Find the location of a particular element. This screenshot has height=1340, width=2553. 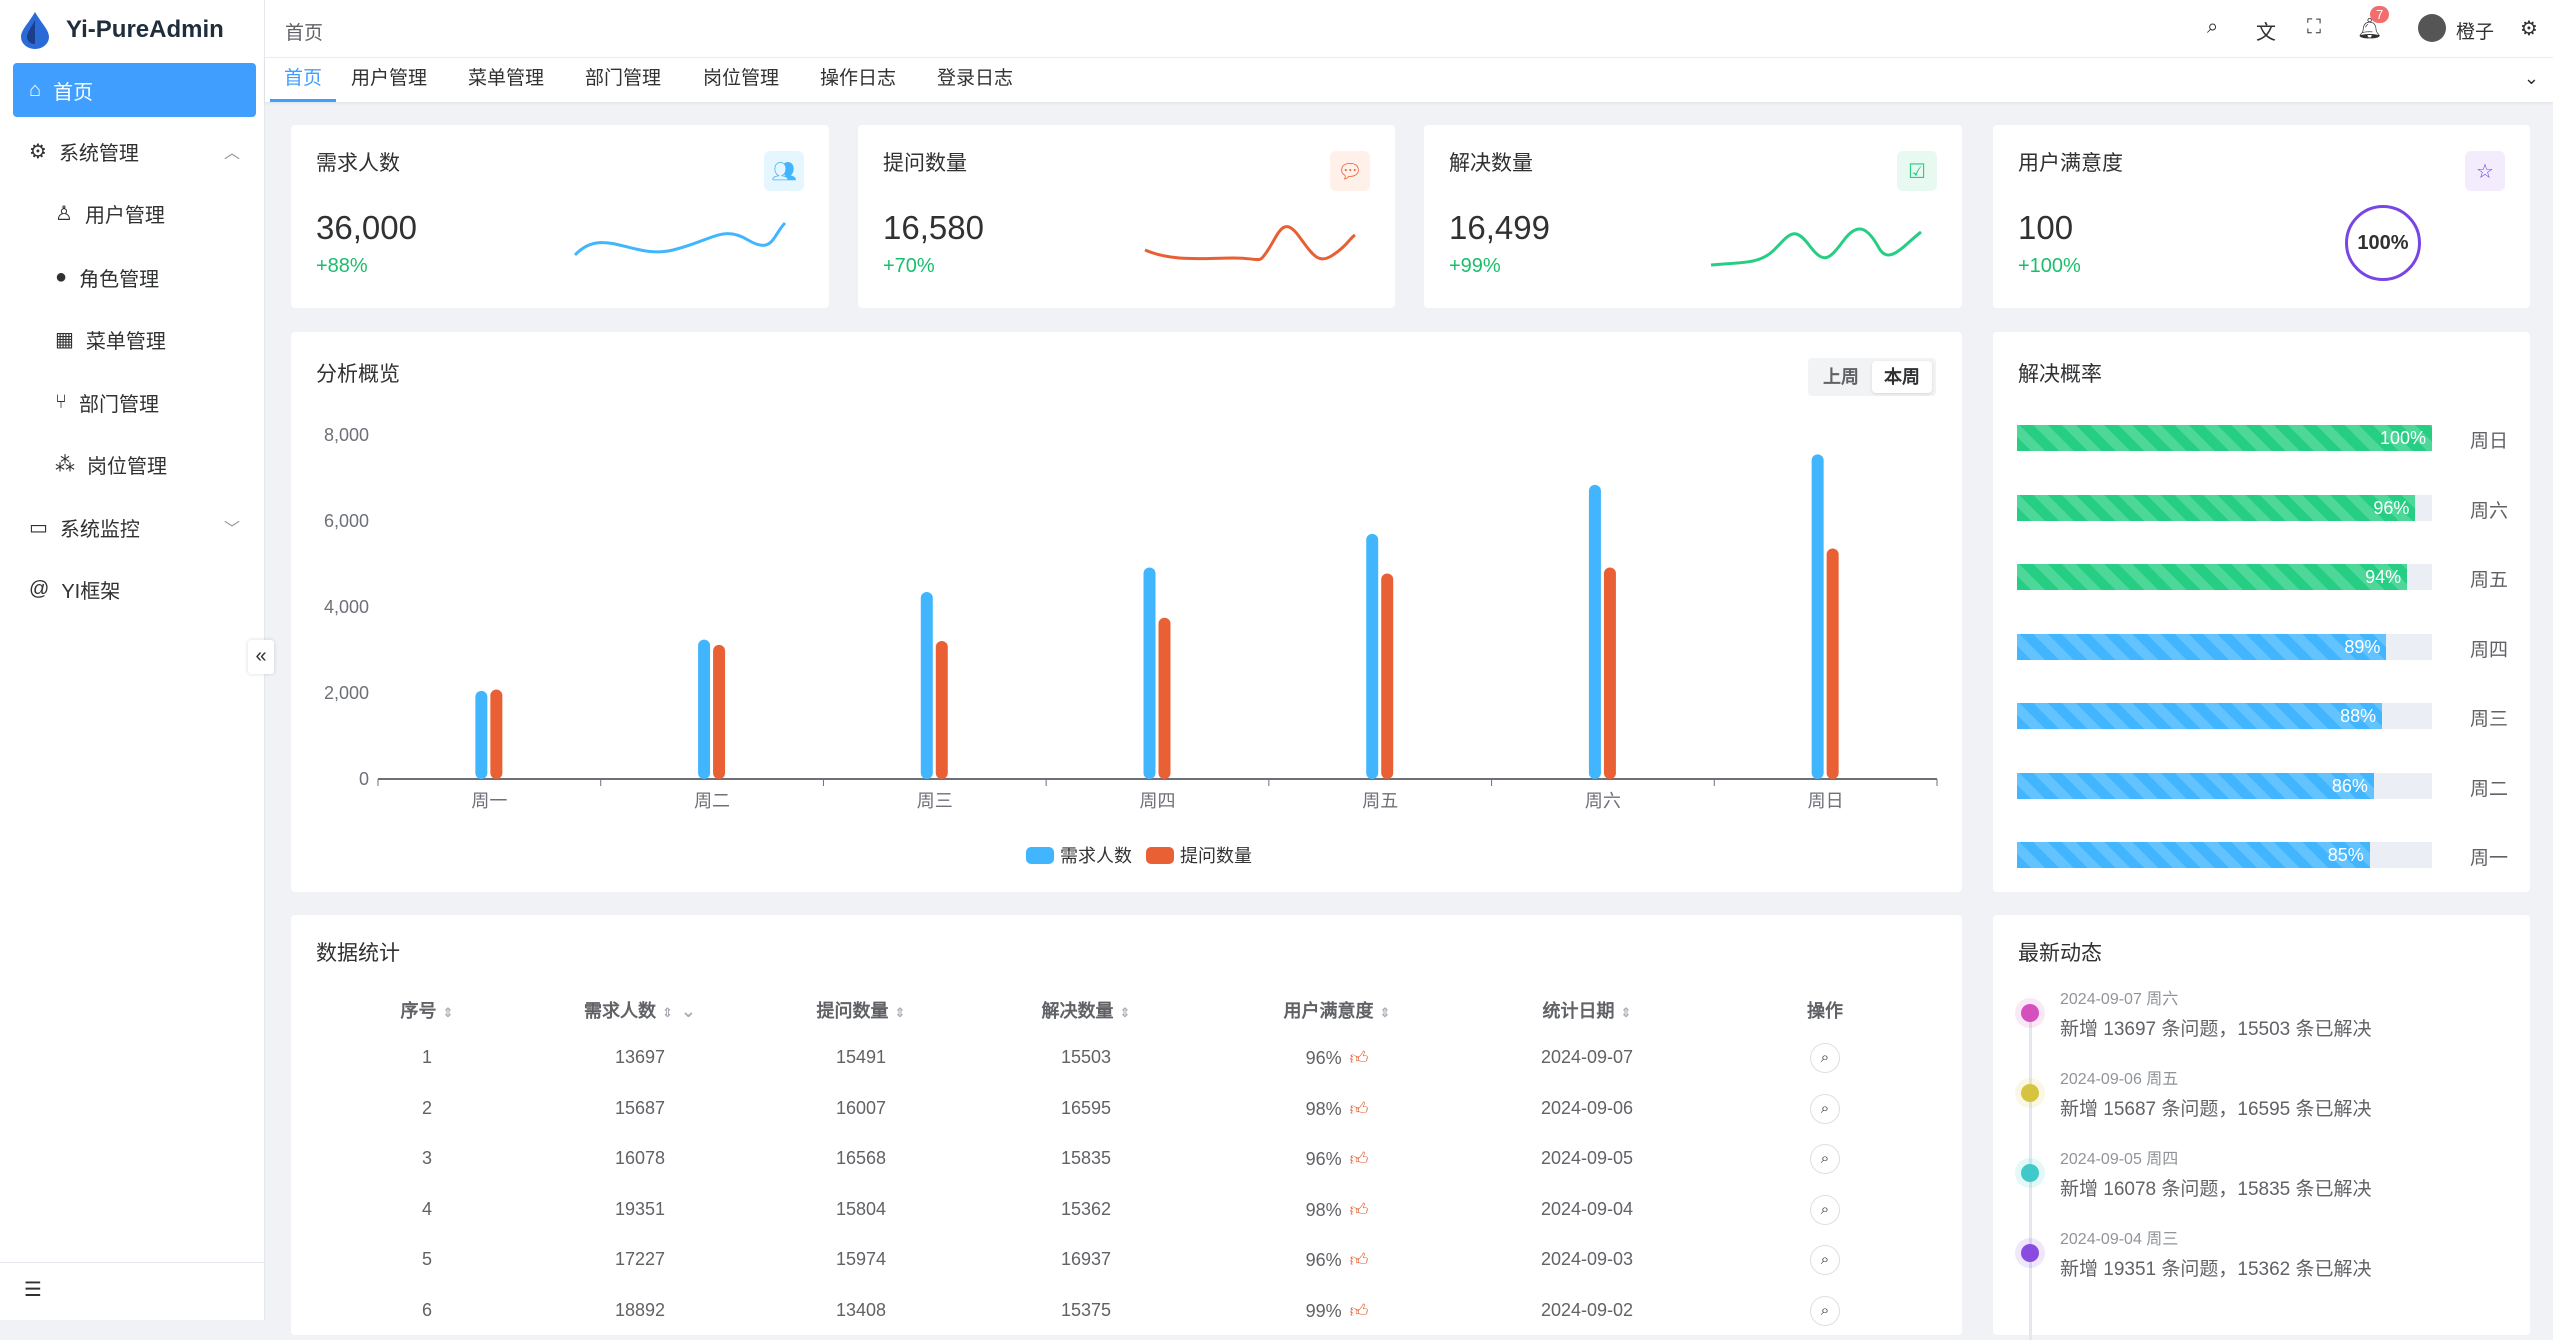

column-header: 用户满意度 ⇕ is located at coordinates (1337, 1011).